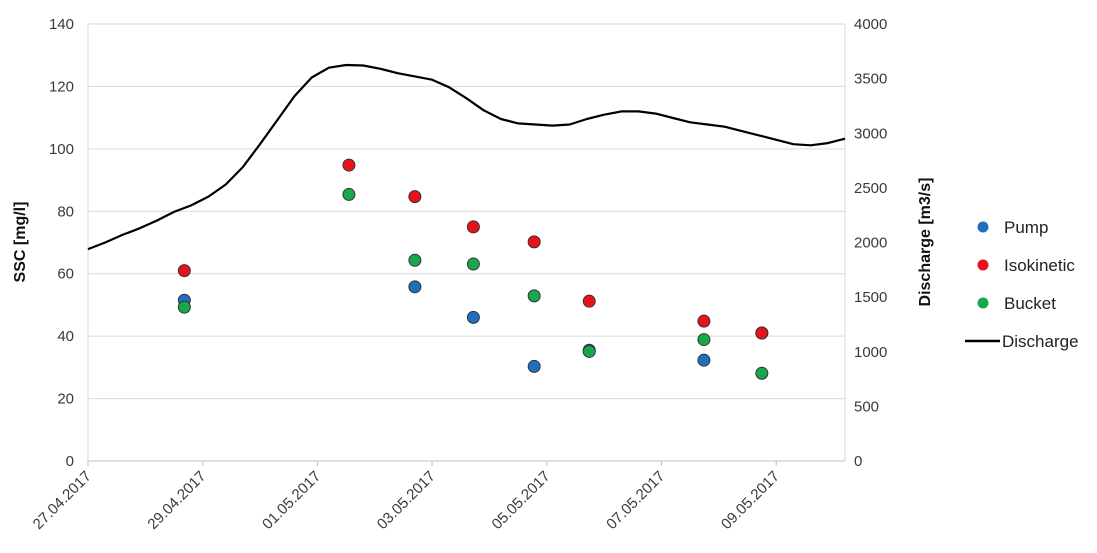 The width and height of the screenshot is (1097, 553). I want to click on legend: Pump Isokinetic Bucket Discharge, so click(1022, 284).